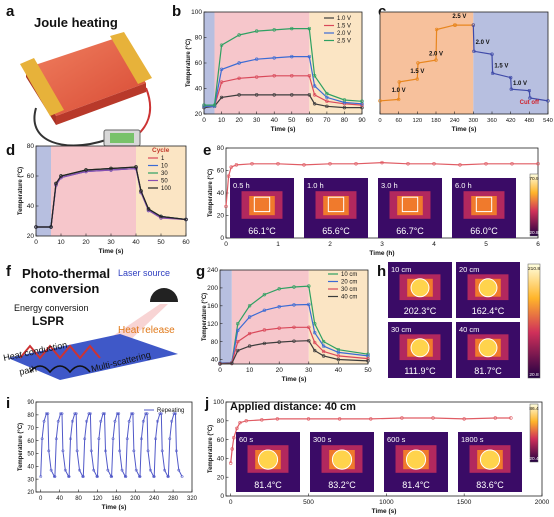 Image resolution: width=554 pixels, height=517 pixels. Describe the element at coordinates (401, 269) in the screenshot. I see `h-inset-time-0: 10 cm` at that location.